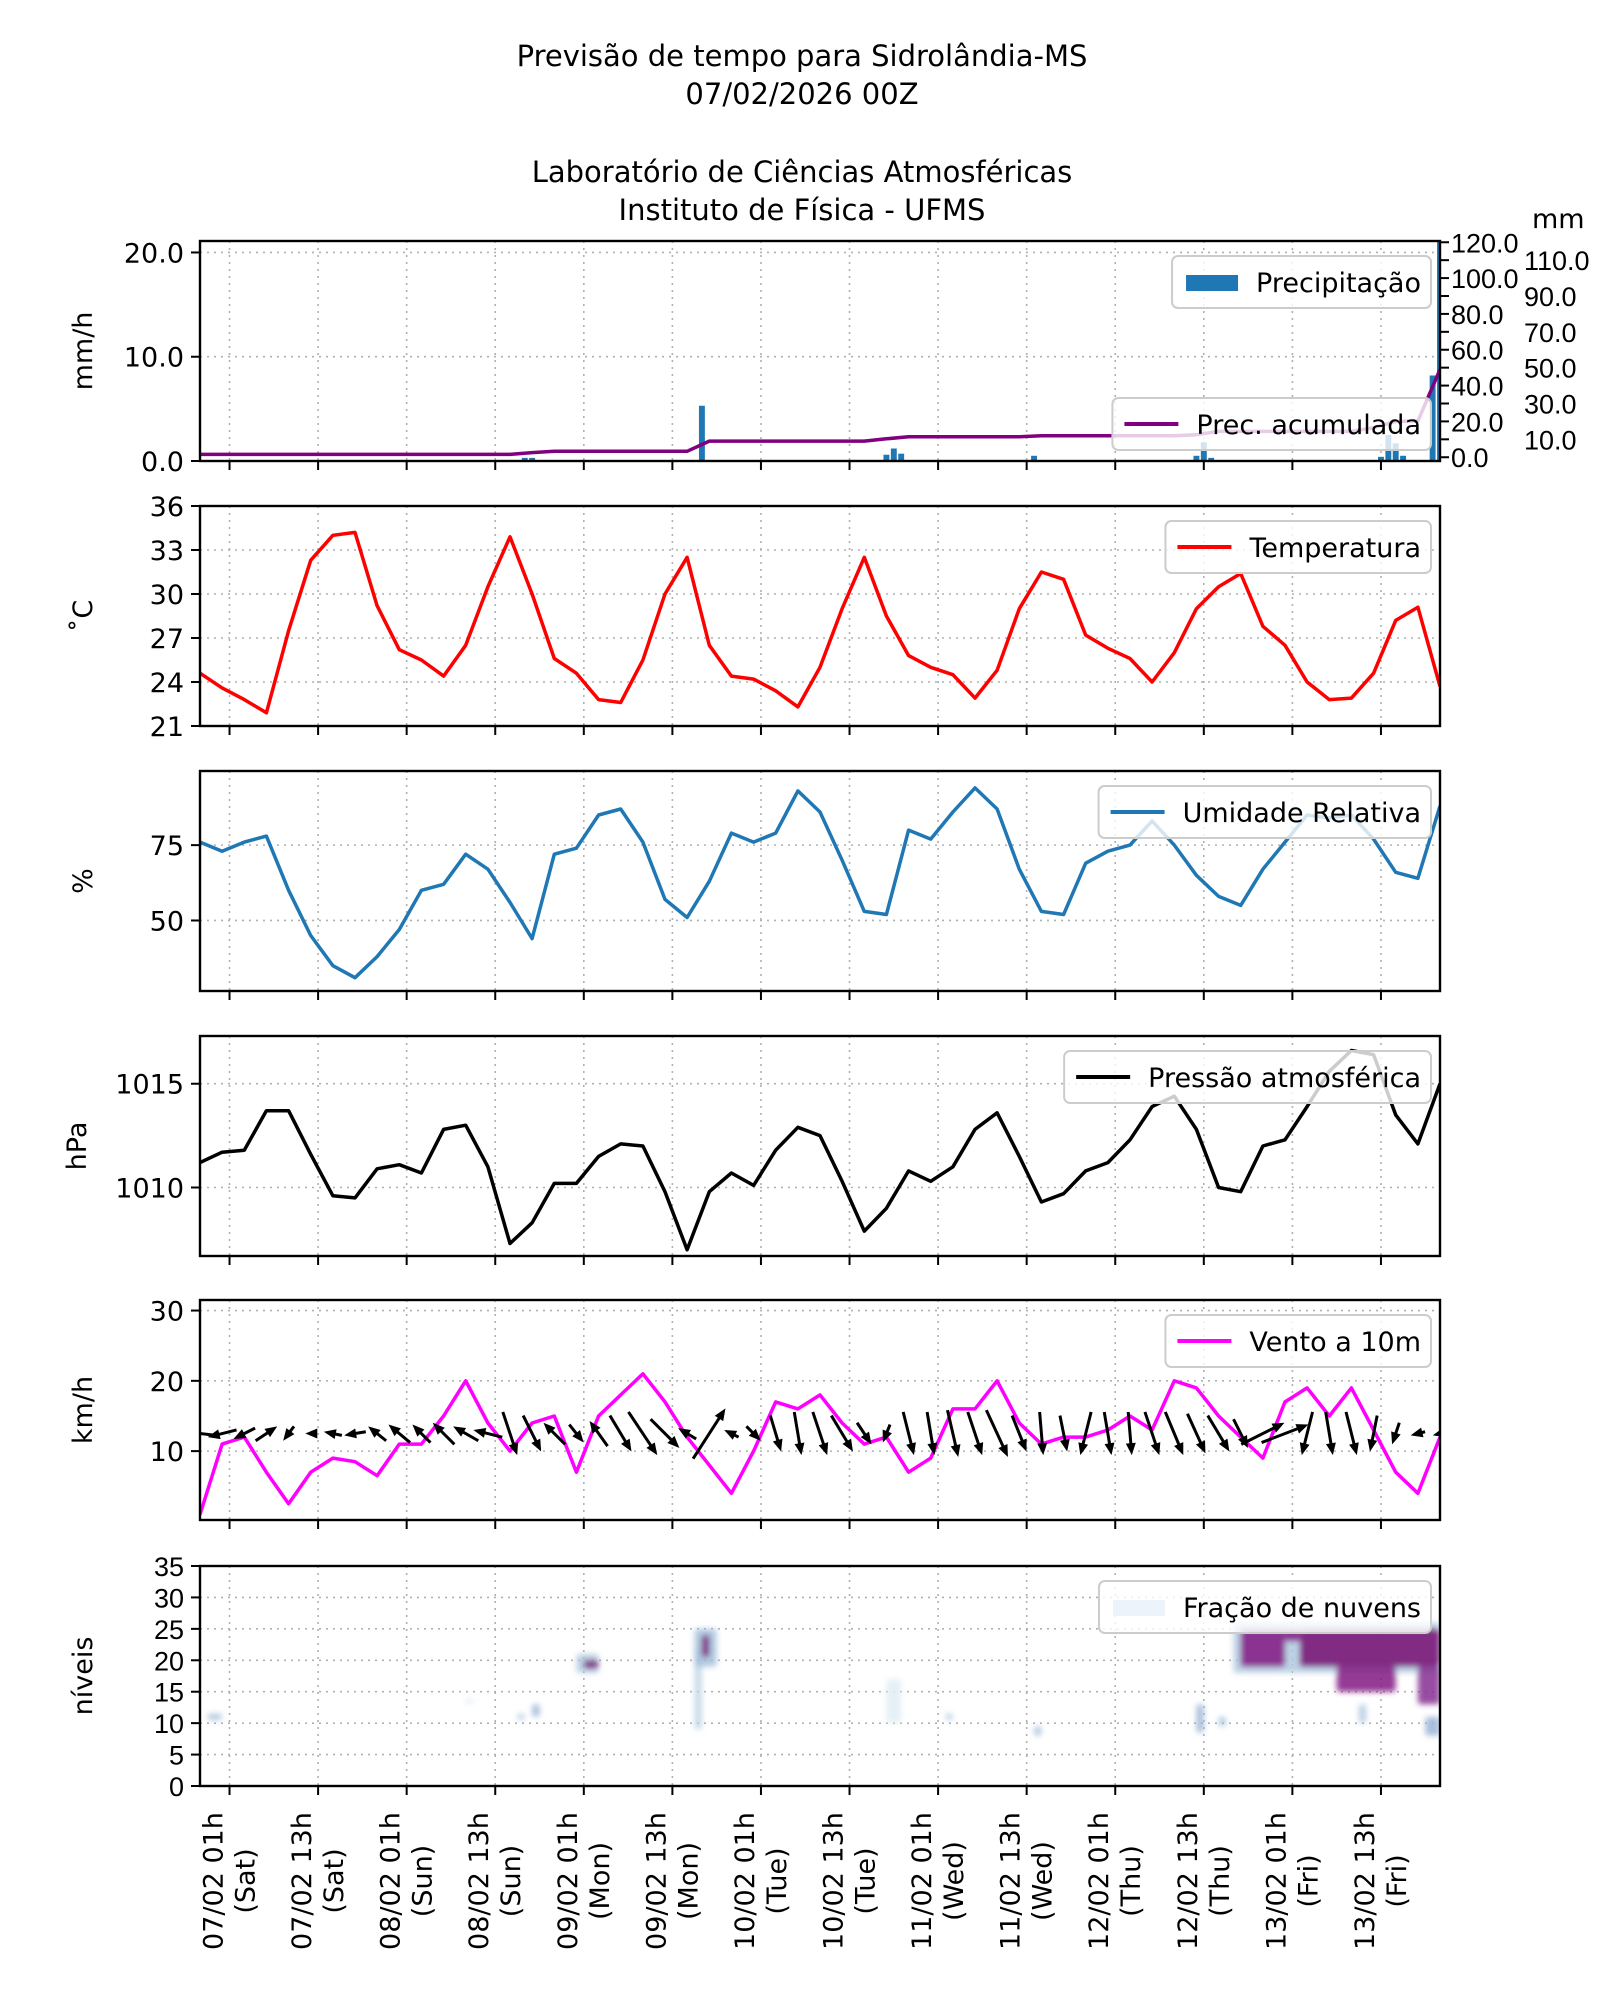 This screenshot has height=2000, width=1600. What do you see at coordinates (1477, 387) in the screenshot?
I see `right-tick-label: 40.0` at bounding box center [1477, 387].